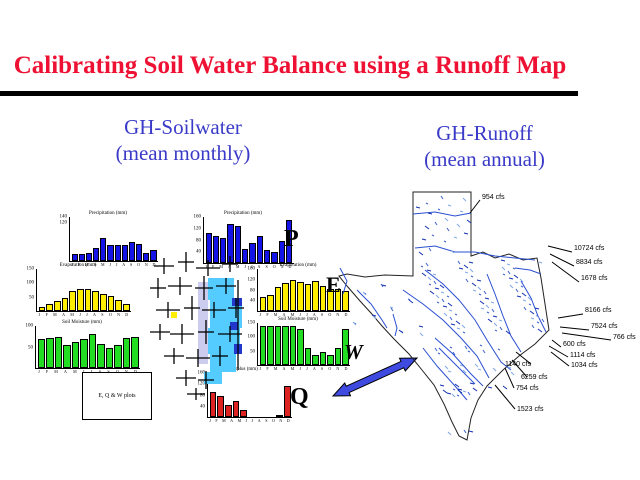  I want to click on flow-gauge-label: 6259 cfs, so click(534, 377).